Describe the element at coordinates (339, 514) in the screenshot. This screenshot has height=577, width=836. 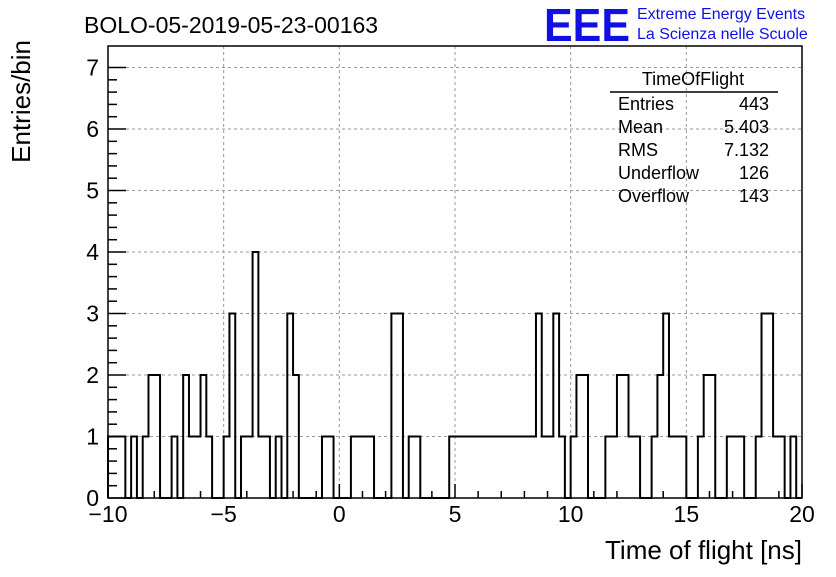
I see `x-tick-label: 0` at that location.